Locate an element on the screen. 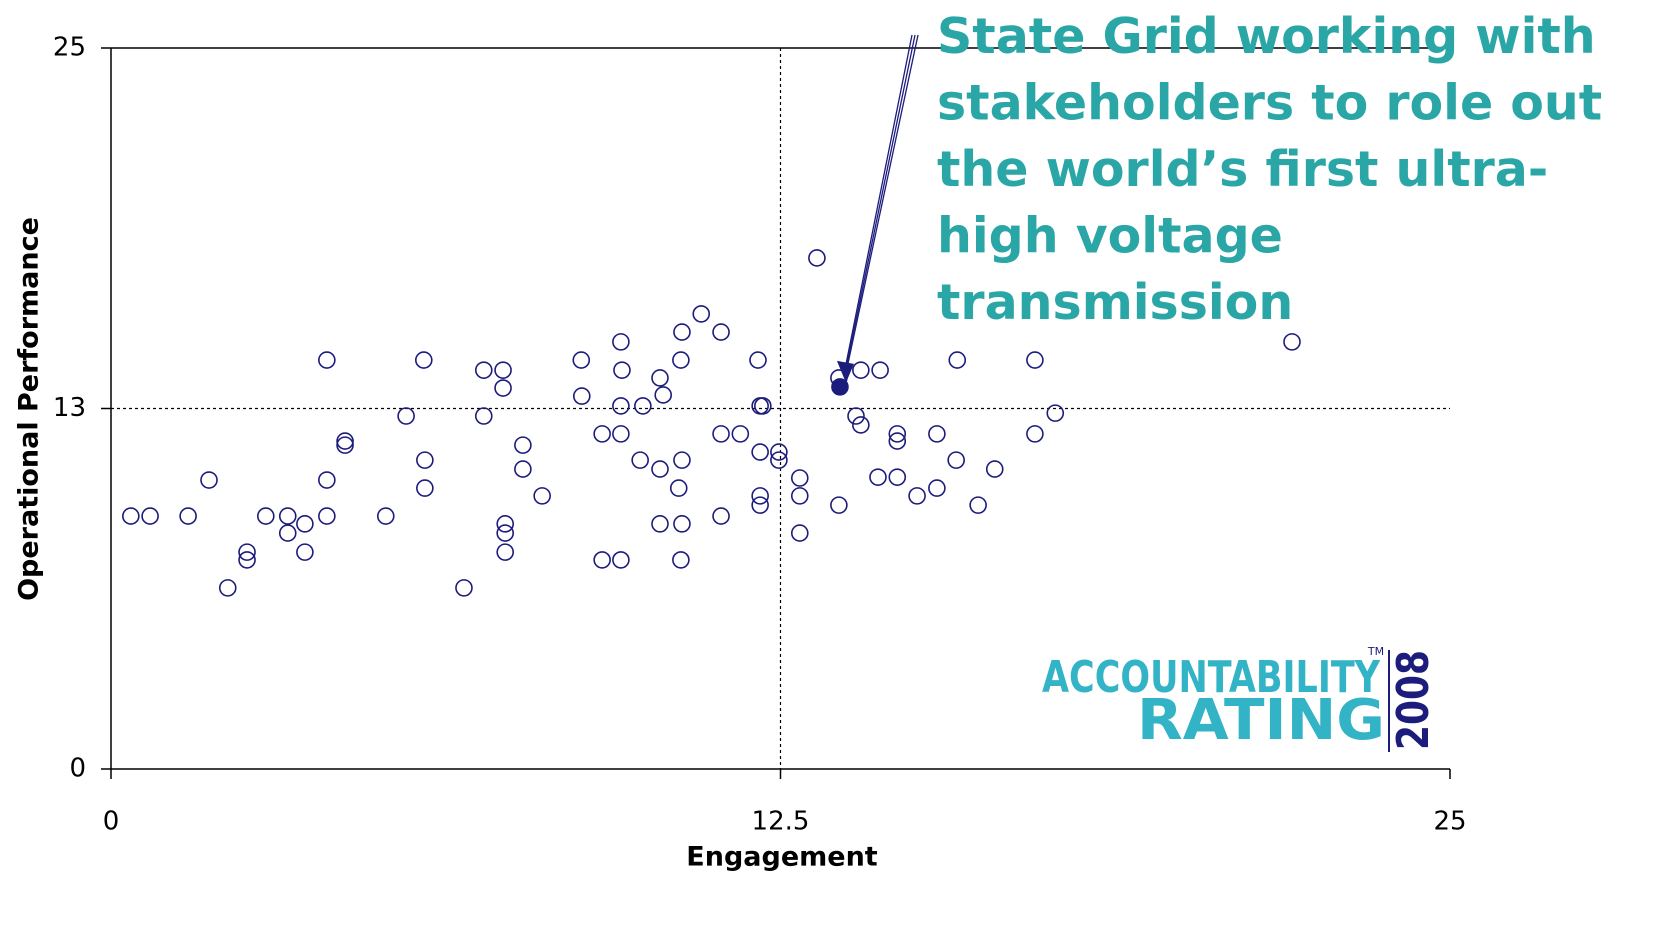 The height and width of the screenshot is (929, 1663). x-tick-label: 25 is located at coordinates (1449, 822).